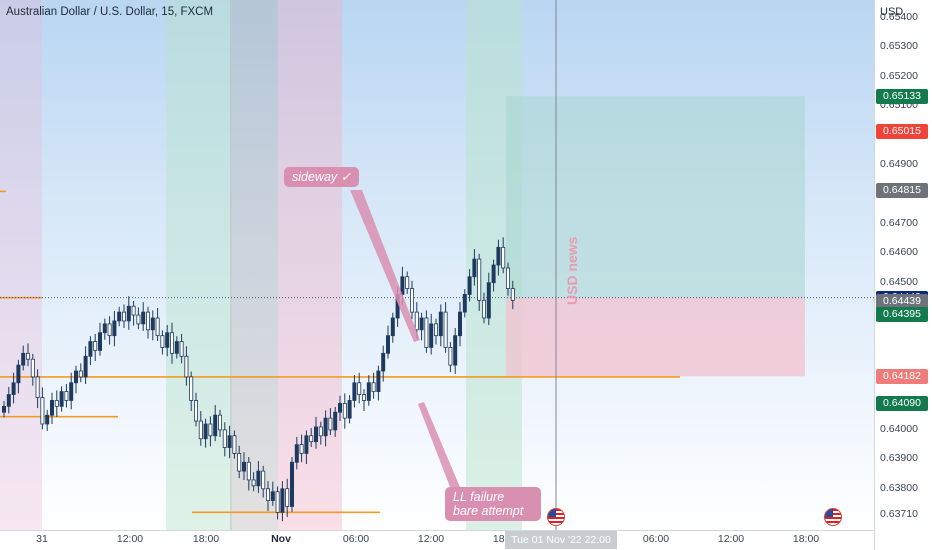  What do you see at coordinates (902, 190) in the screenshot?
I see `price-label-badge: 0.64815` at bounding box center [902, 190].